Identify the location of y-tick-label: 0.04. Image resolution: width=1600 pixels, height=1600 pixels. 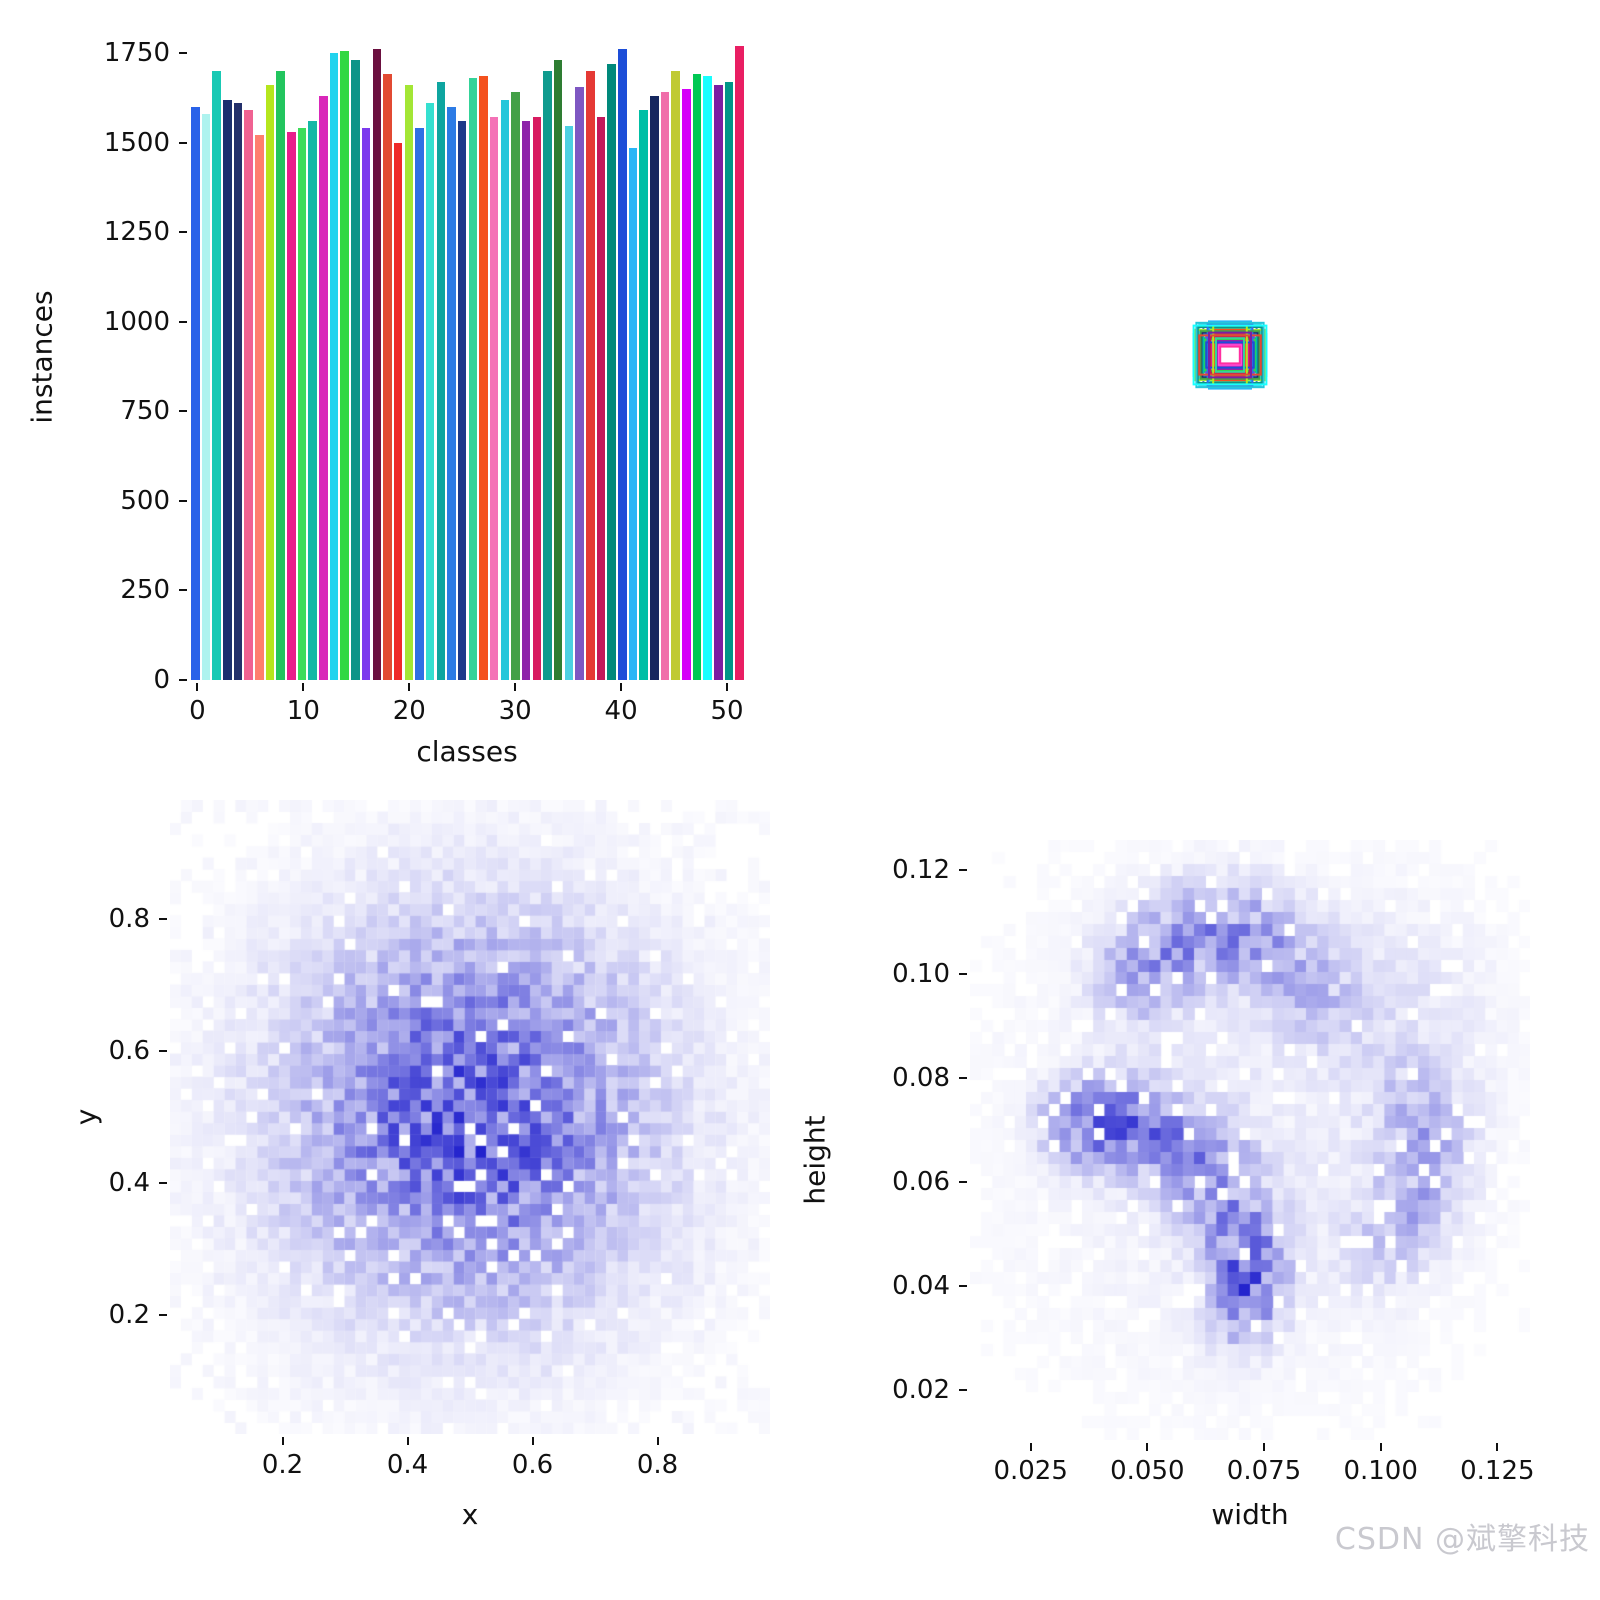
(921, 1286).